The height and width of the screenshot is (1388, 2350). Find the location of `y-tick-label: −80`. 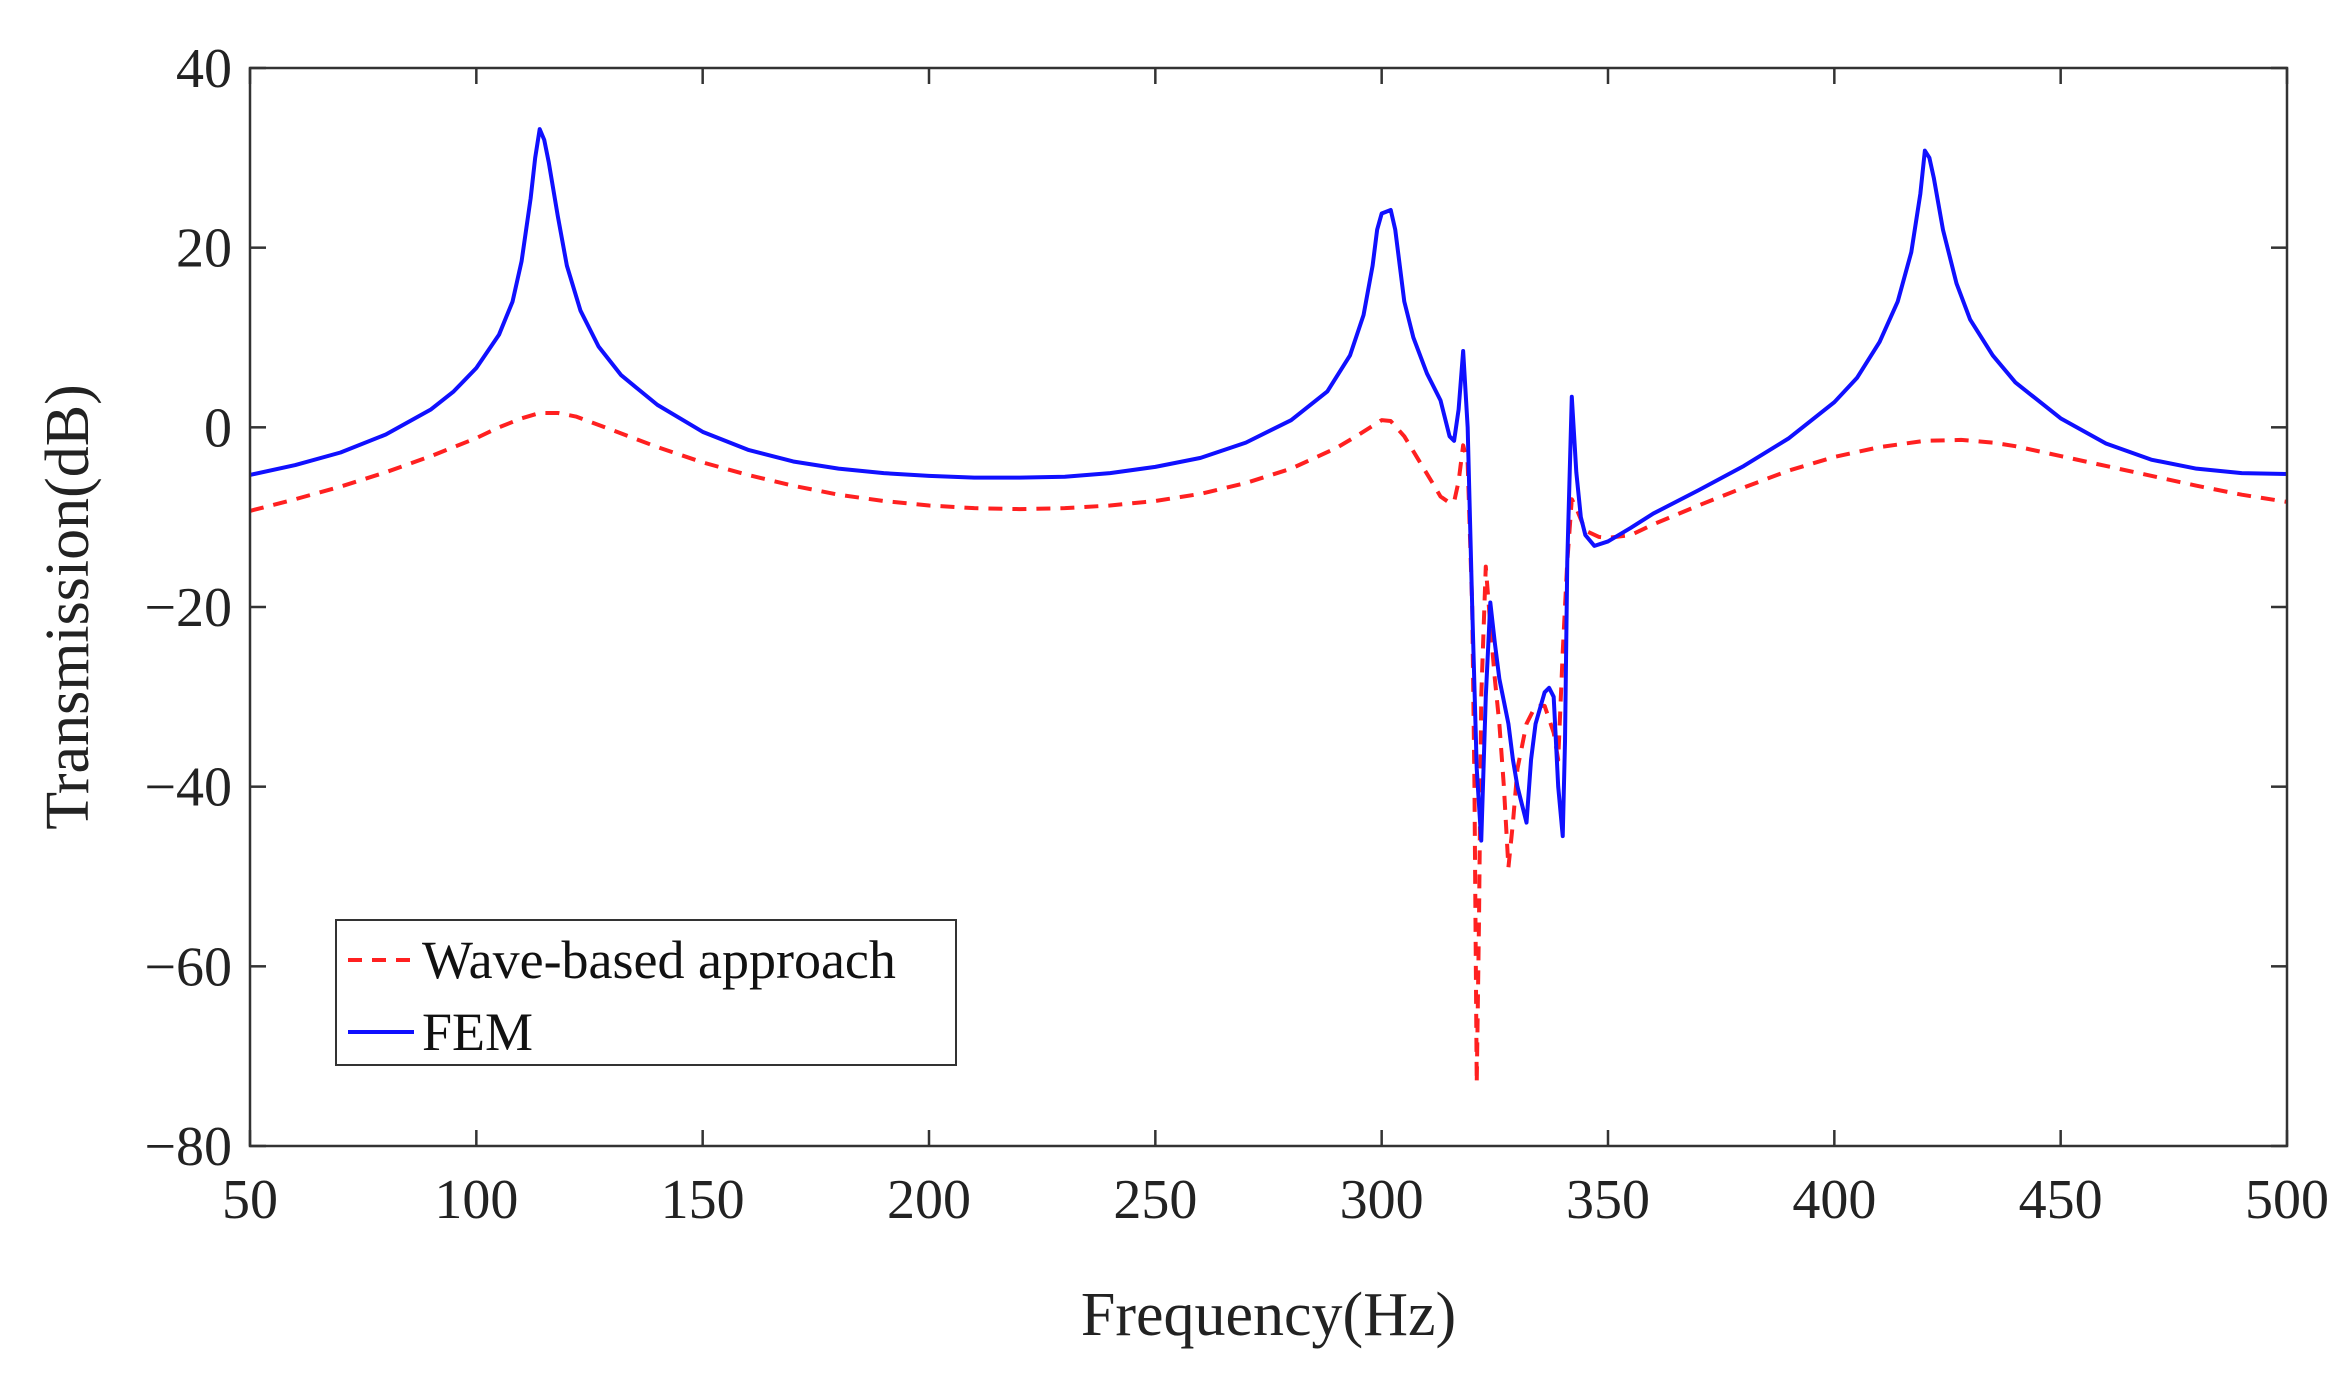

y-tick-label: −80 is located at coordinates (188, 1147).